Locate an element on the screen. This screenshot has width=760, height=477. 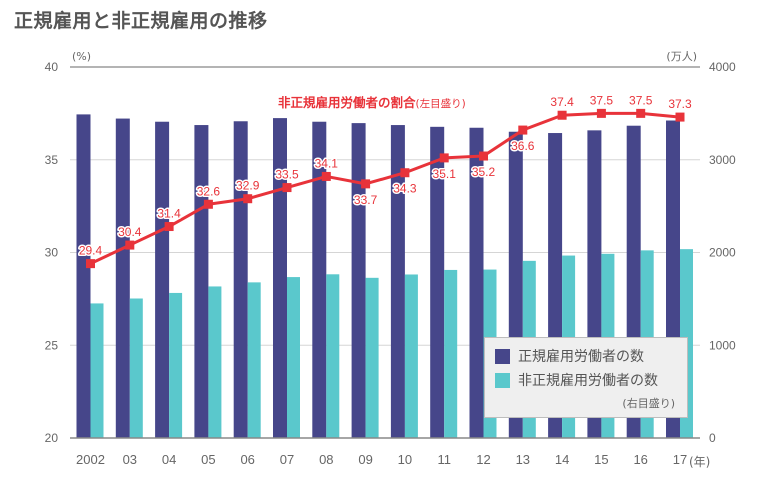
ratio-data-label: 37.3 is located at coordinates (680, 104).